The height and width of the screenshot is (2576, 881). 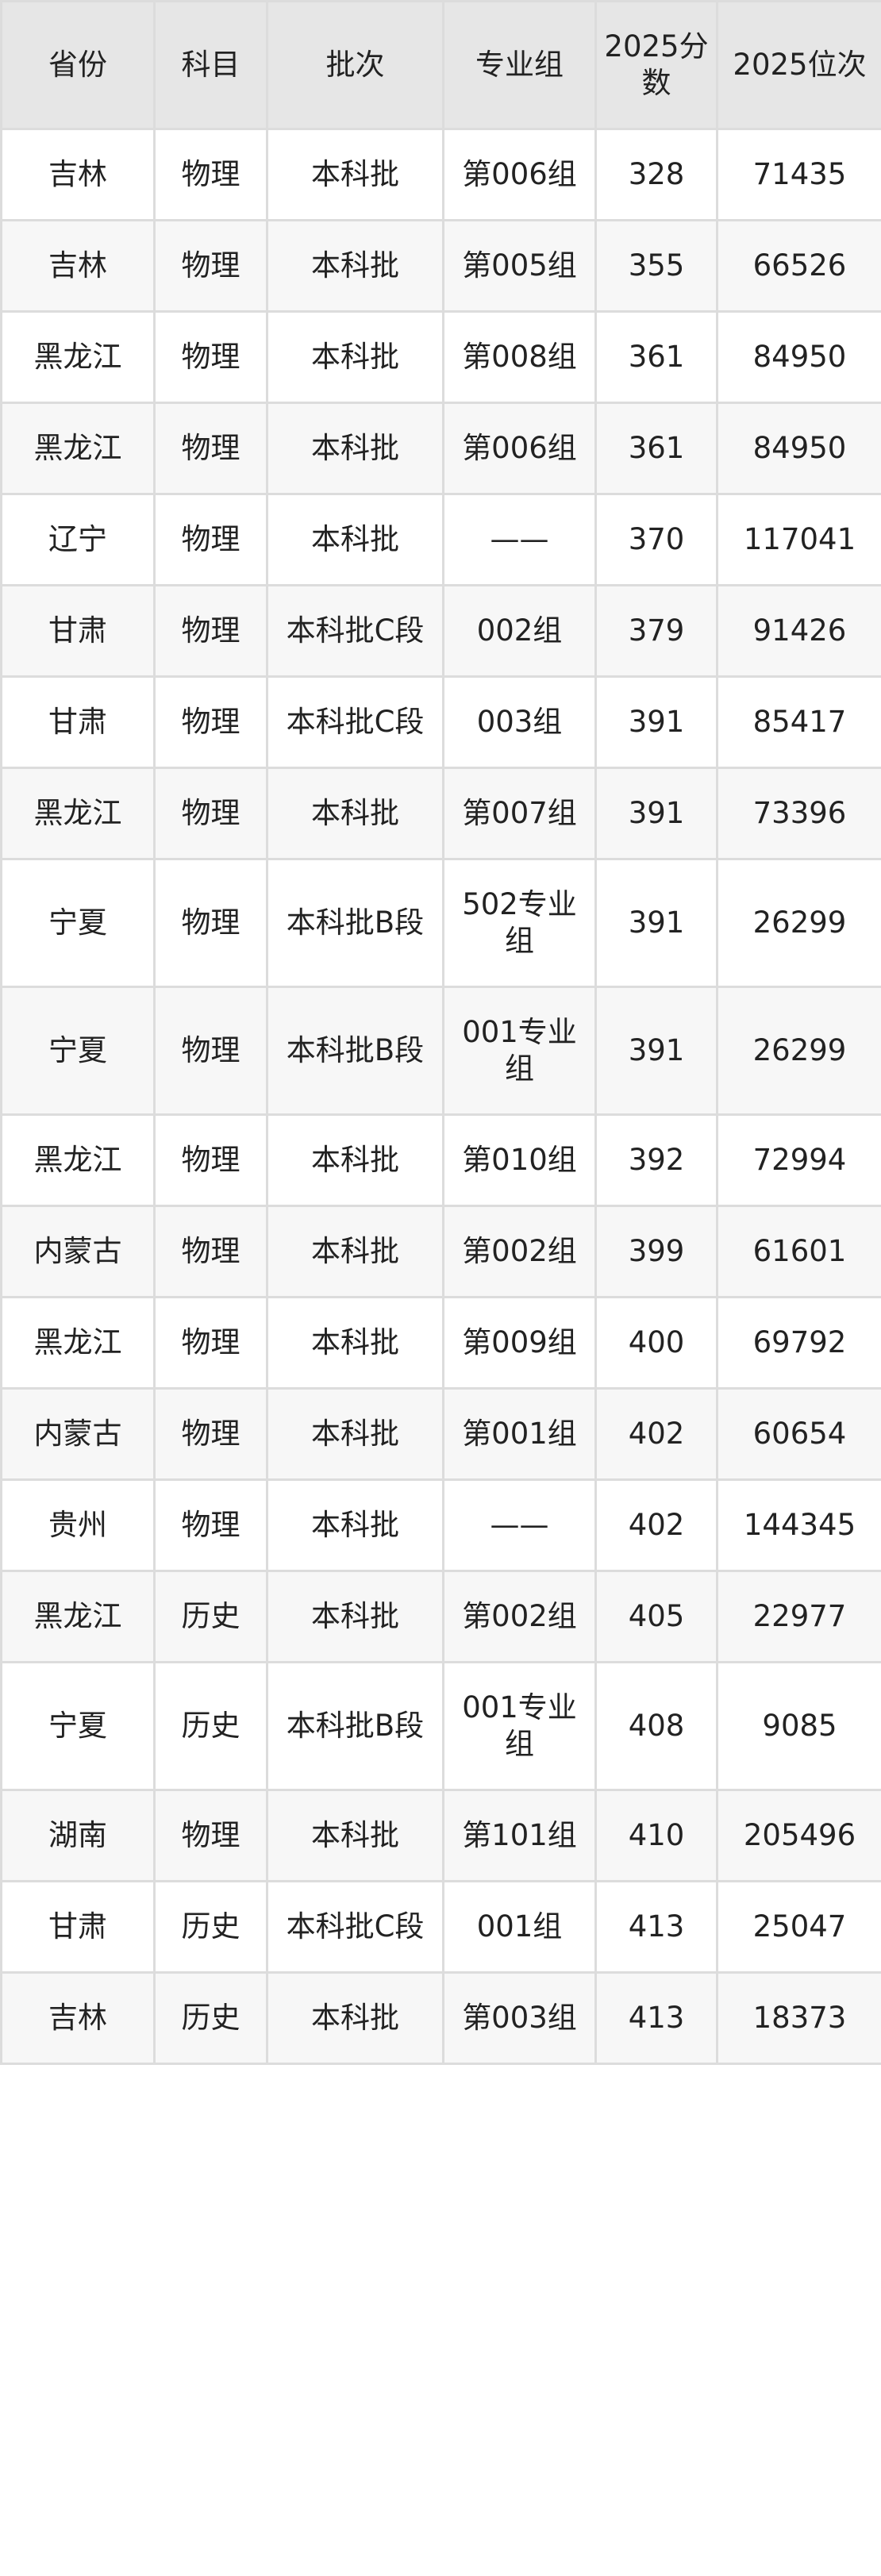 What do you see at coordinates (798, 539) in the screenshot?
I see `cell-rank: 117041` at bounding box center [798, 539].